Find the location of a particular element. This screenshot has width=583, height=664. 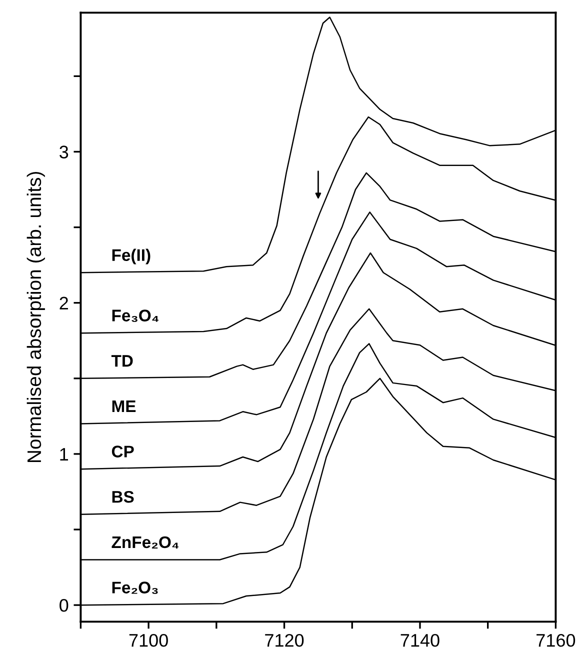

series-label: BS is located at coordinates (123, 496).